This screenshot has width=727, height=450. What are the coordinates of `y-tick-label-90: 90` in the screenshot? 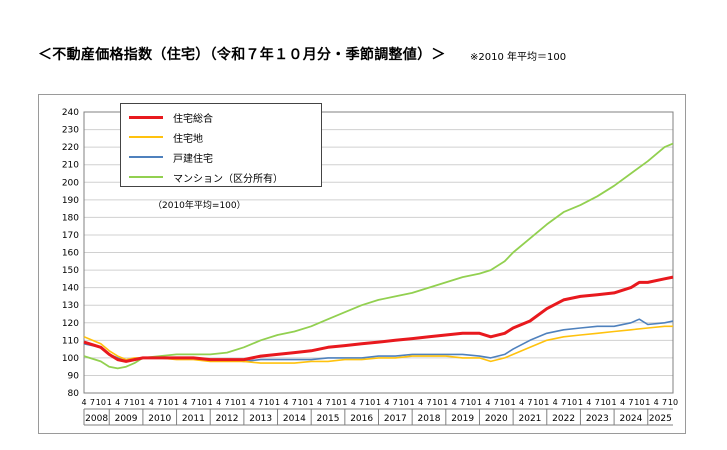 It's located at (74, 376).